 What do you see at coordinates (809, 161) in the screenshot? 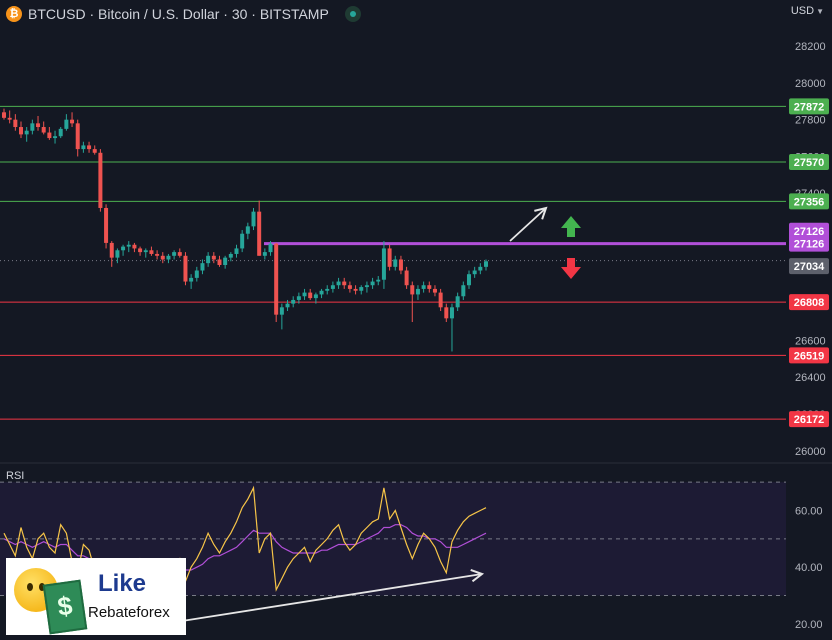
I see `level-badge-27570-bg` at bounding box center [809, 161].